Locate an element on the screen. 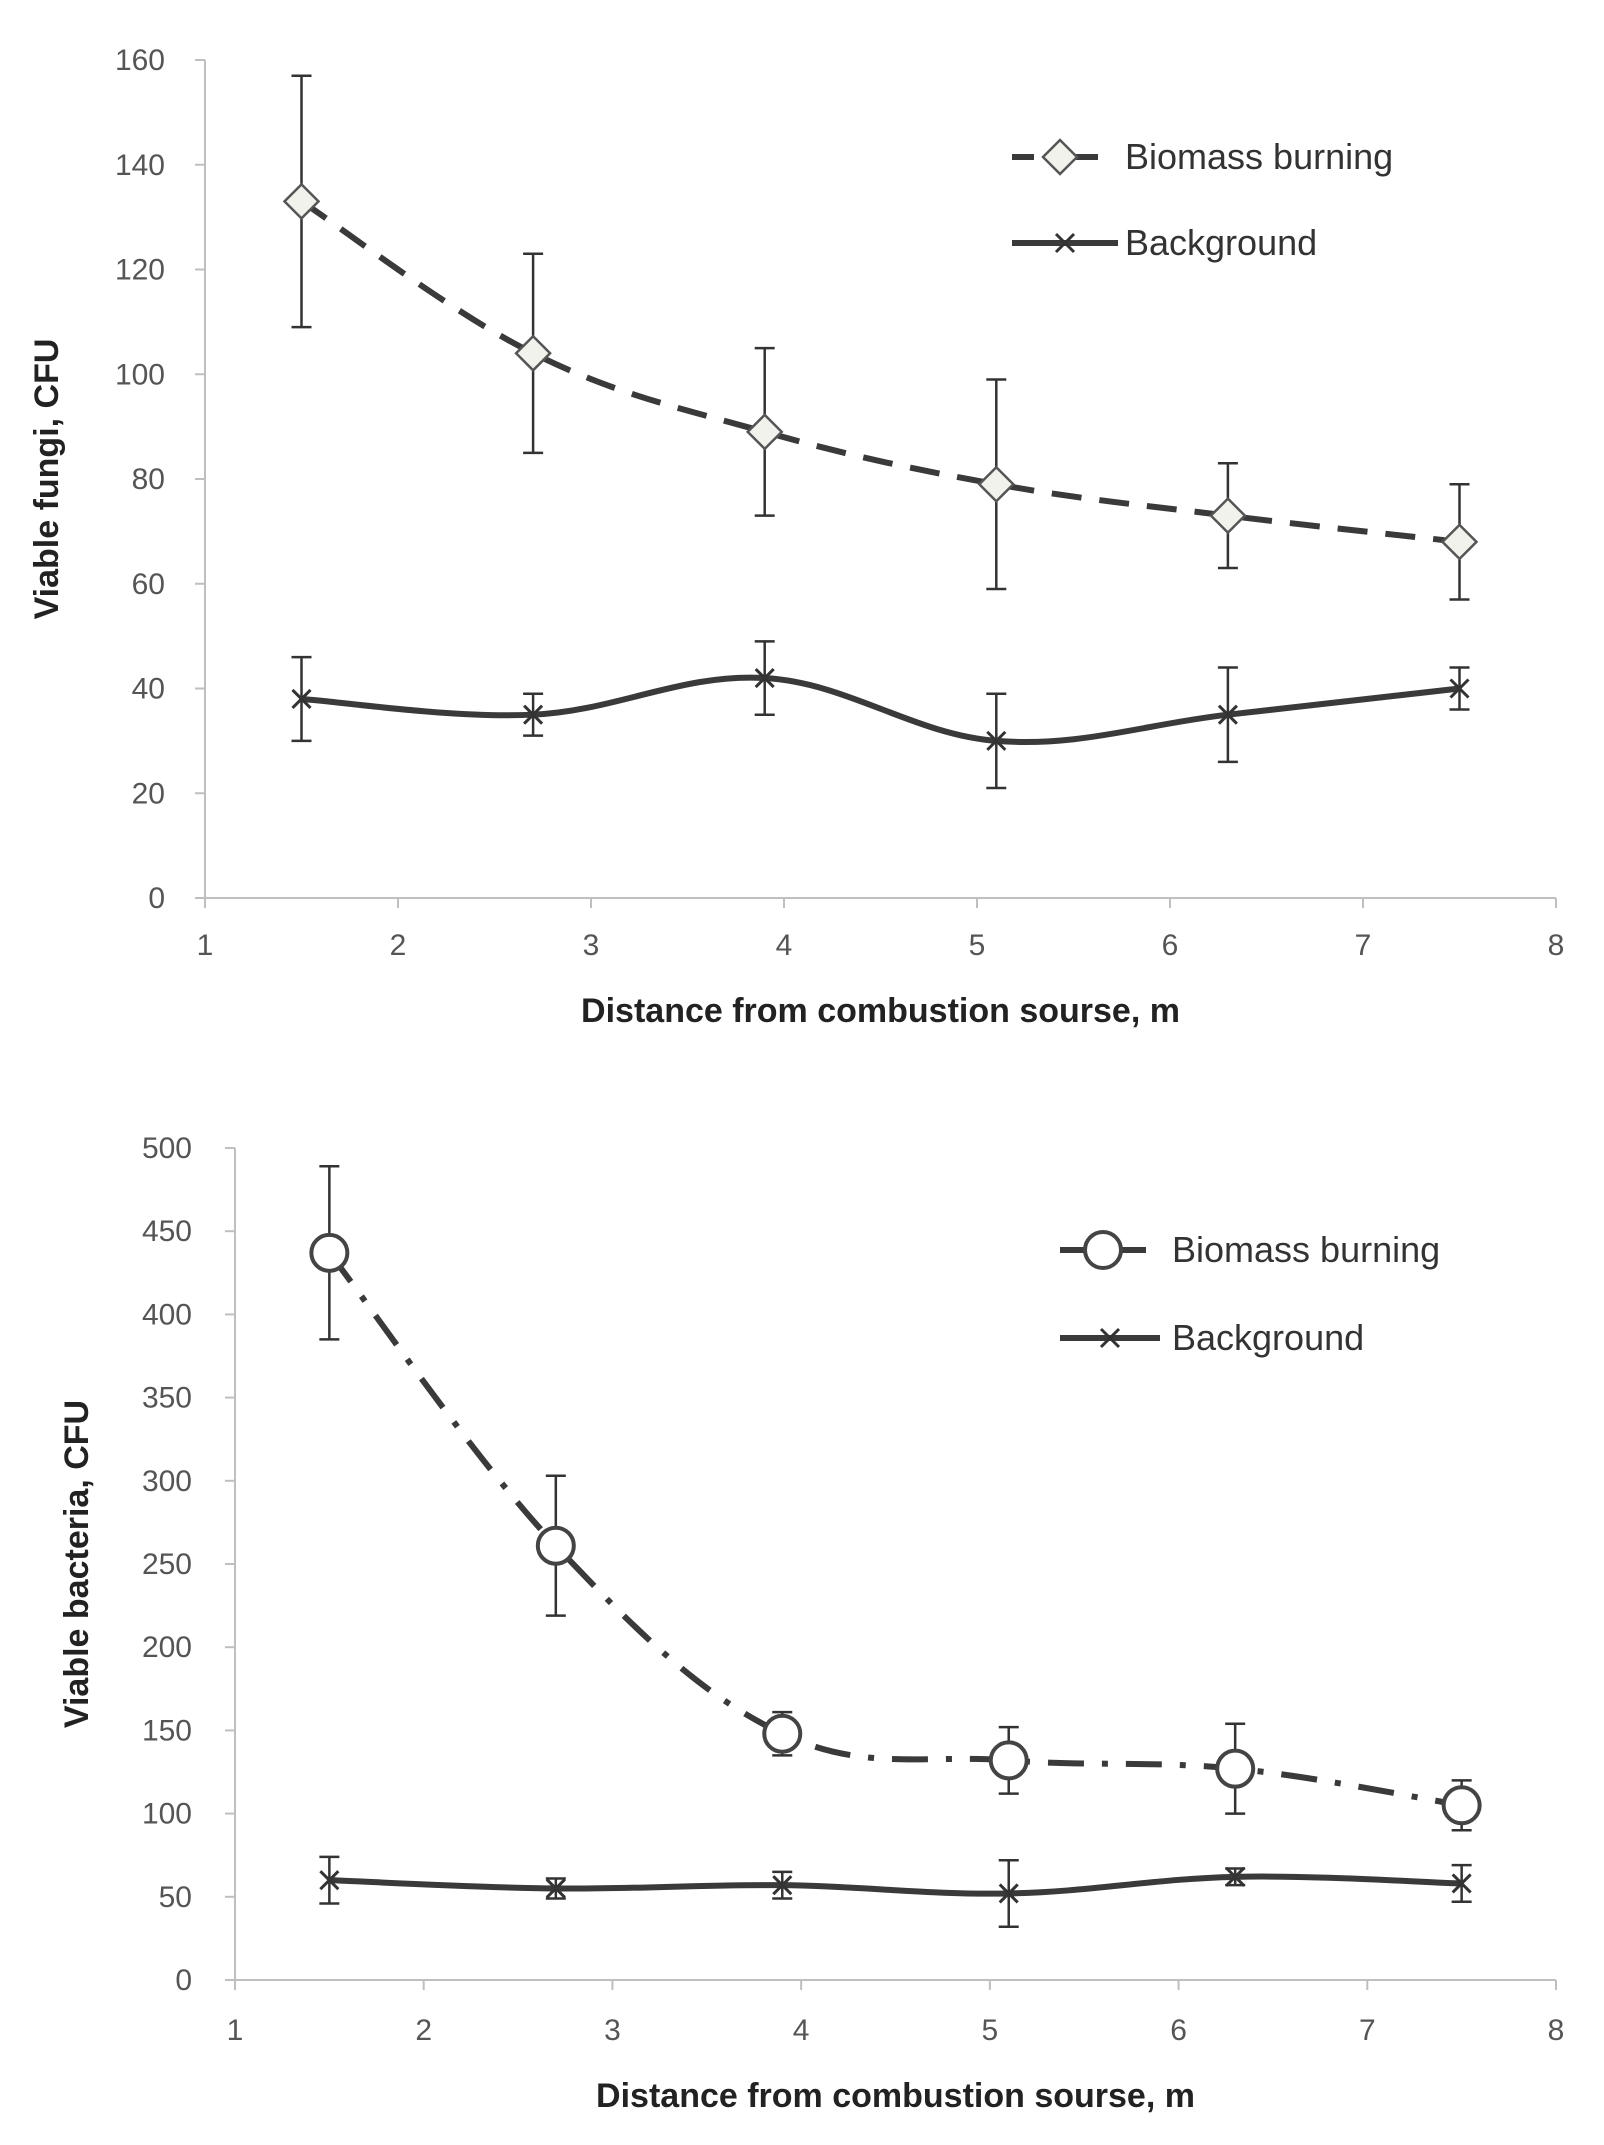 Image resolution: width=1604 pixels, height=2145 pixels. y-tick-label: 450 is located at coordinates (167, 1231).